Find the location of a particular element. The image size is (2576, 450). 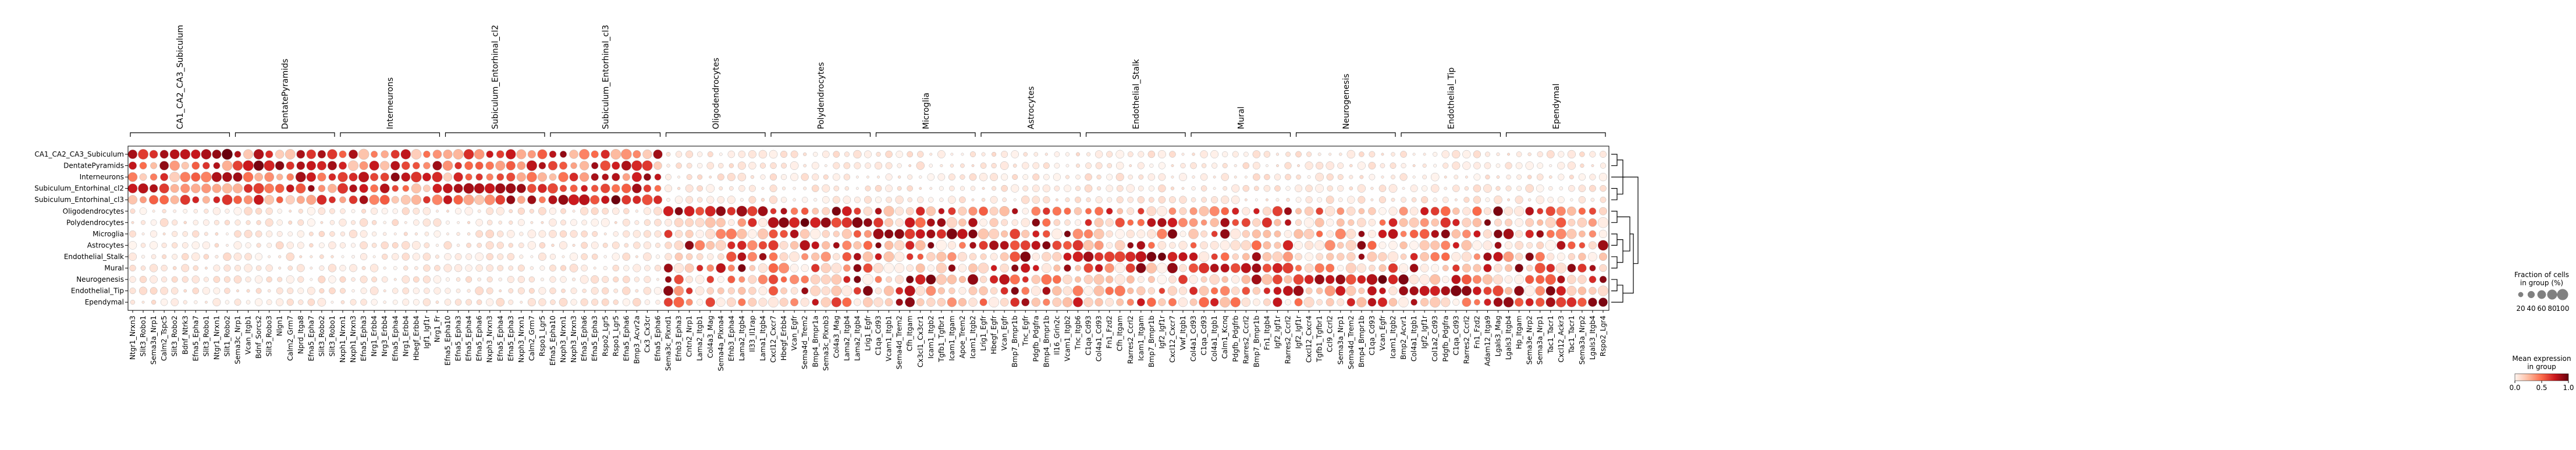

gene-label: Calm1_Kcnq is located at coordinates (1225, 337).